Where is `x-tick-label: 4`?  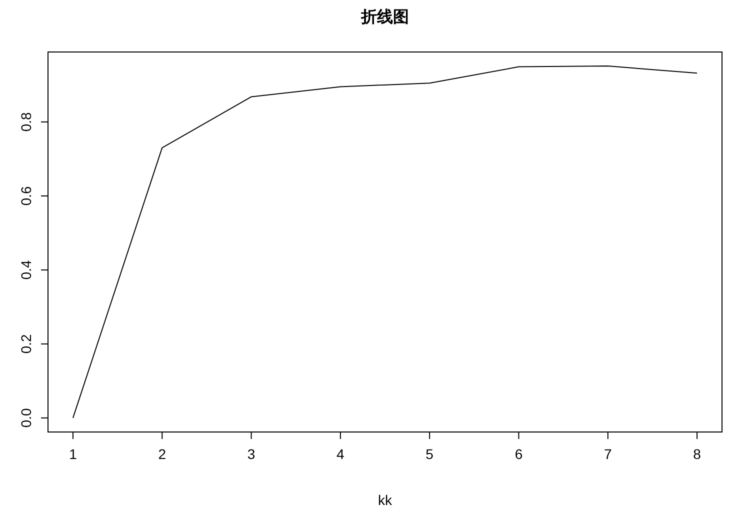 x-tick-label: 4 is located at coordinates (340, 454).